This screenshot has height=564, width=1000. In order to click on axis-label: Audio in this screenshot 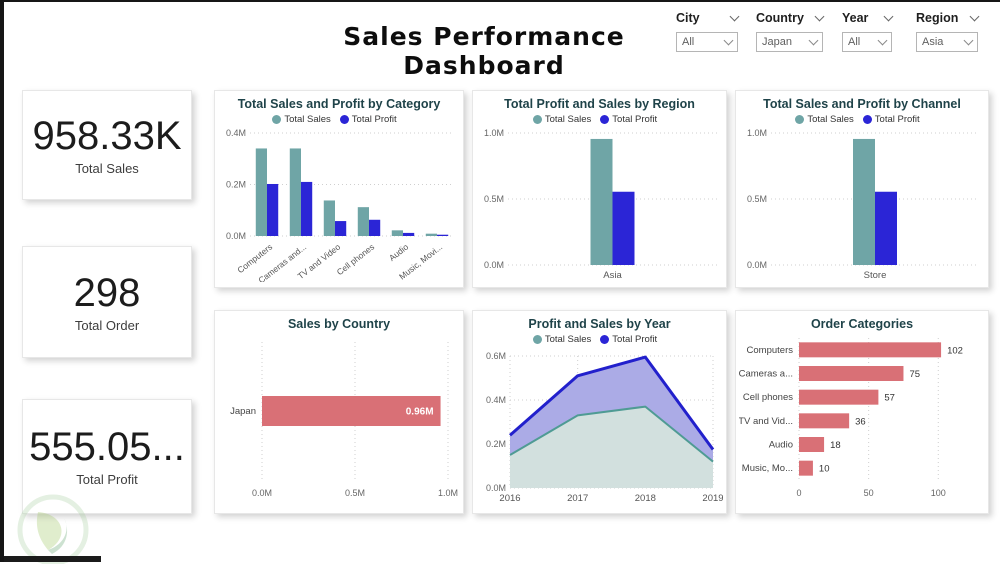, I will do `click(781, 445)`.